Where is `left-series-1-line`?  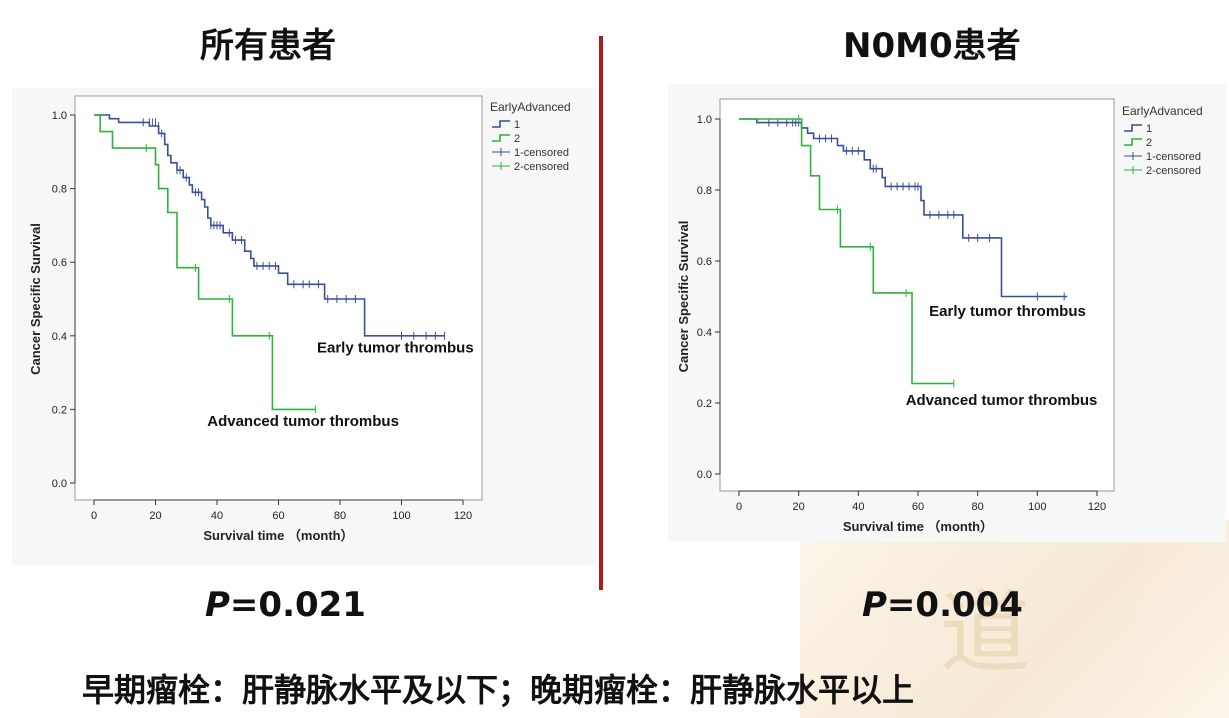 left-series-1-line is located at coordinates (269, 225).